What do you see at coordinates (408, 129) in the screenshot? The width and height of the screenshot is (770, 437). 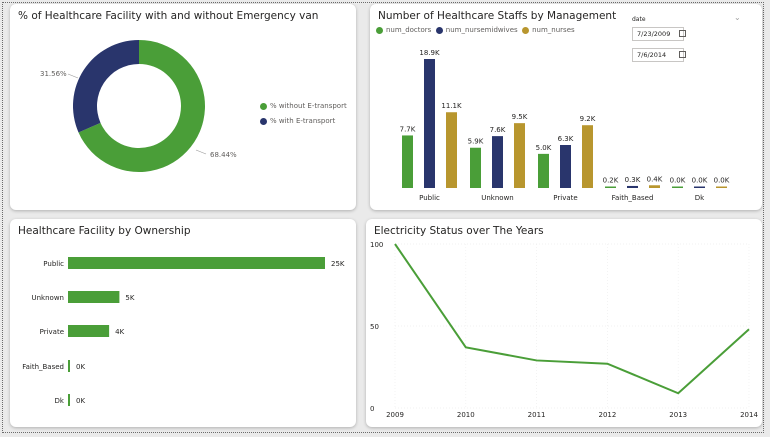 I see `staff-bar-label: 7.7K` at bounding box center [408, 129].